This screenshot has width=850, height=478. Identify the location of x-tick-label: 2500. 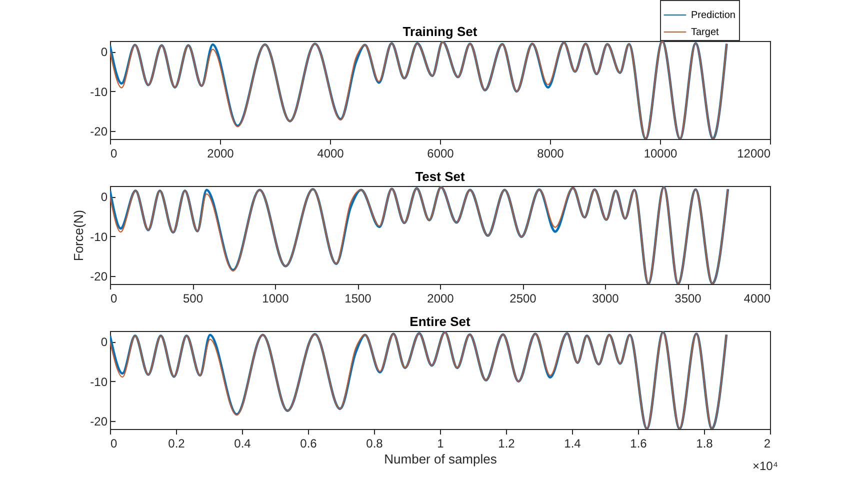
(523, 299).